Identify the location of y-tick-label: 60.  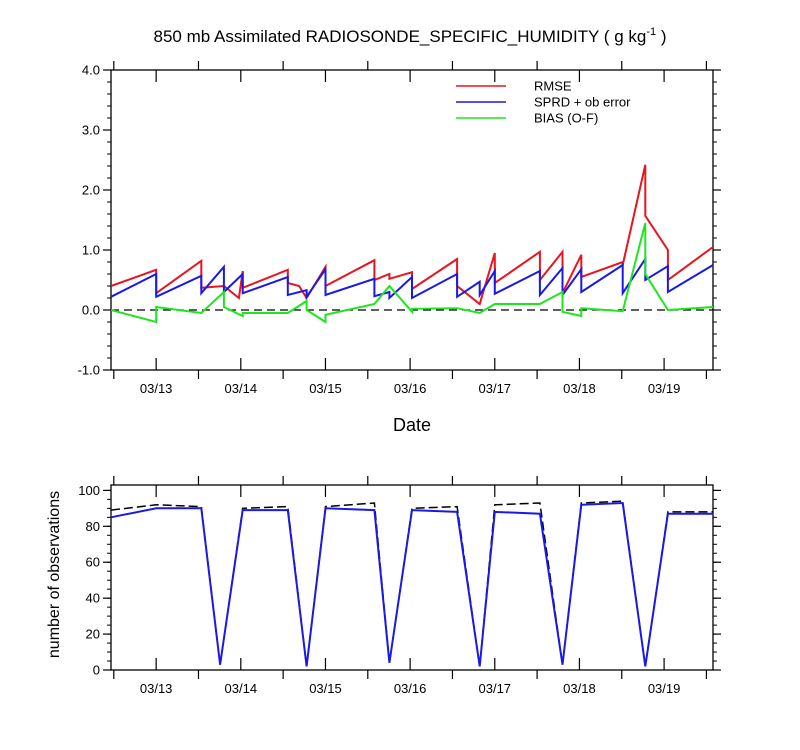
(93, 562).